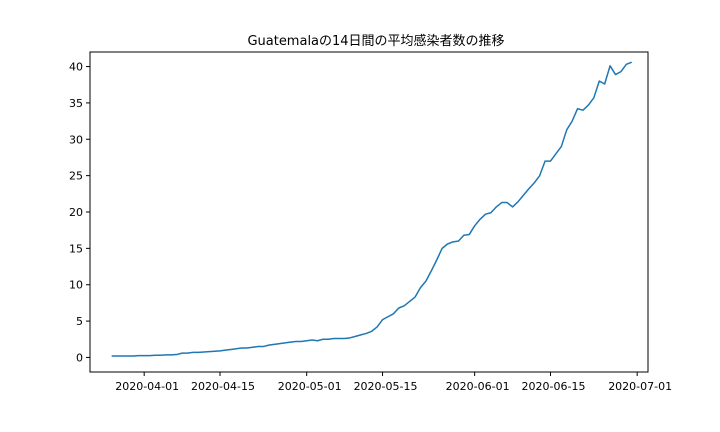 The image size is (720, 432). Describe the element at coordinates (554, 386) in the screenshot. I see `x-tick-label: 2020-06-15` at that location.